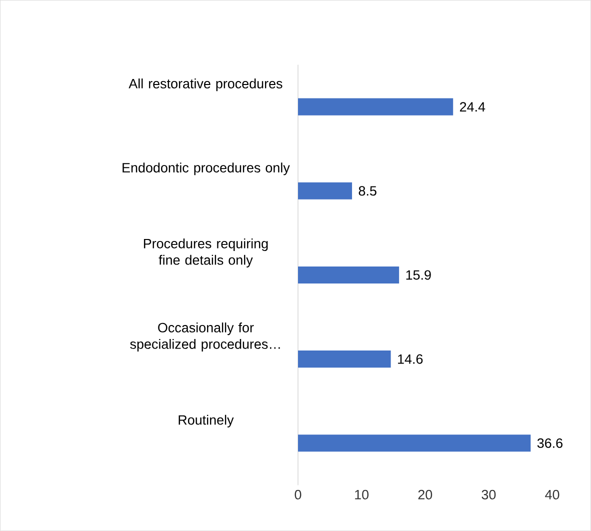 The width and height of the screenshot is (591, 531). I want to click on data-label: 36.6, so click(549, 443).